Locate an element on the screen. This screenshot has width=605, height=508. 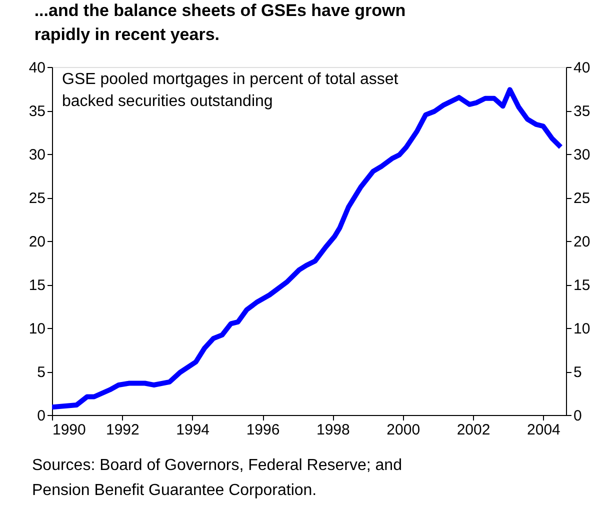
y2-tick-label: 30 is located at coordinates (582, 155).